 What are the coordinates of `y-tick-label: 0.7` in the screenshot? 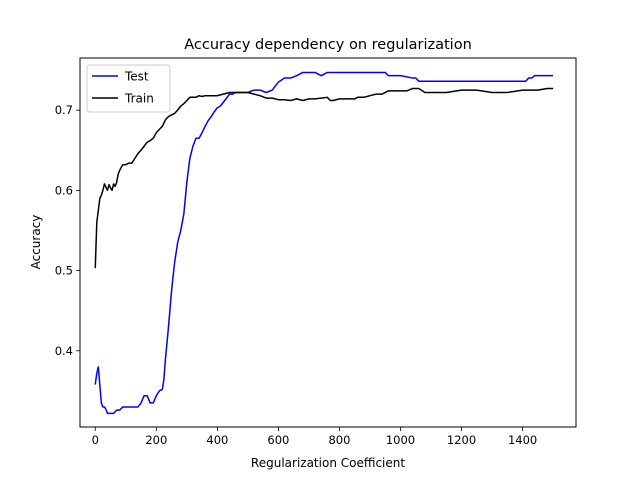 It's located at (64, 110).